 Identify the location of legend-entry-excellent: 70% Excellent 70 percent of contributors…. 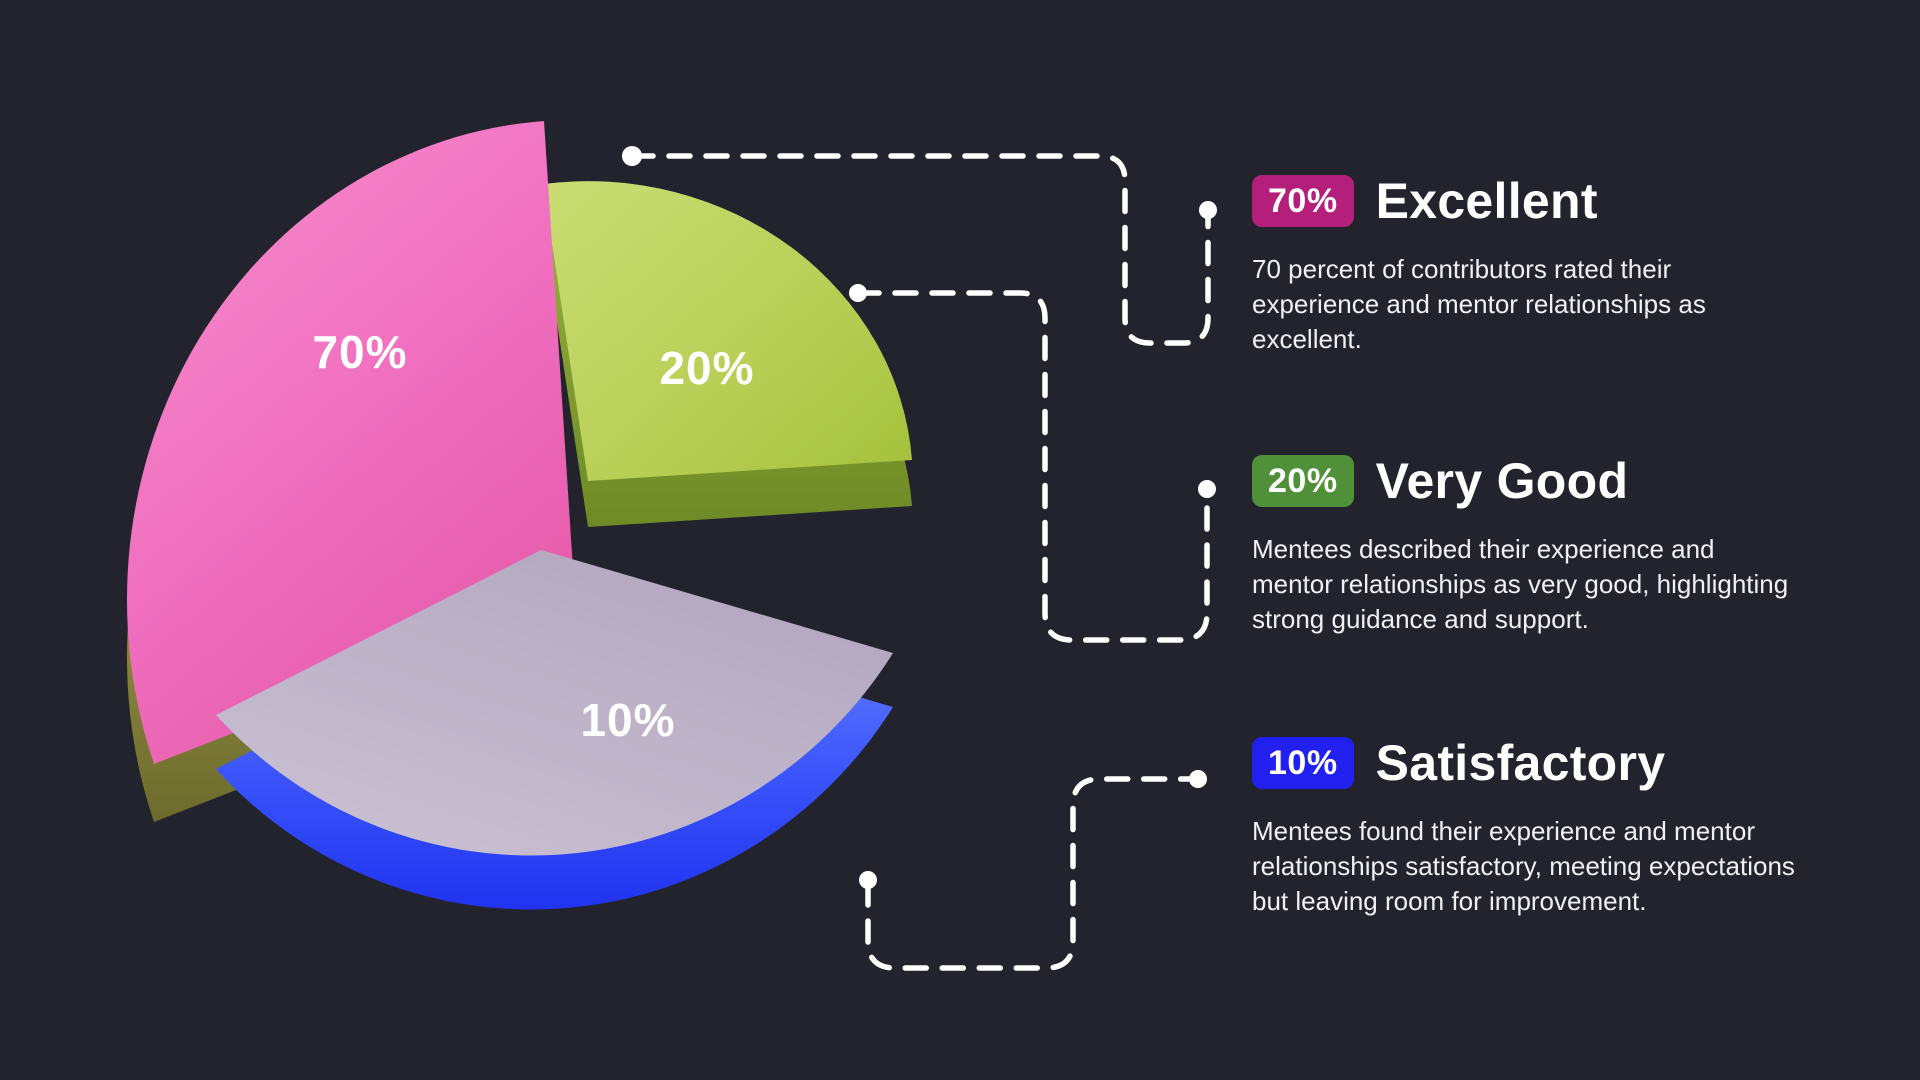
(1494, 264).